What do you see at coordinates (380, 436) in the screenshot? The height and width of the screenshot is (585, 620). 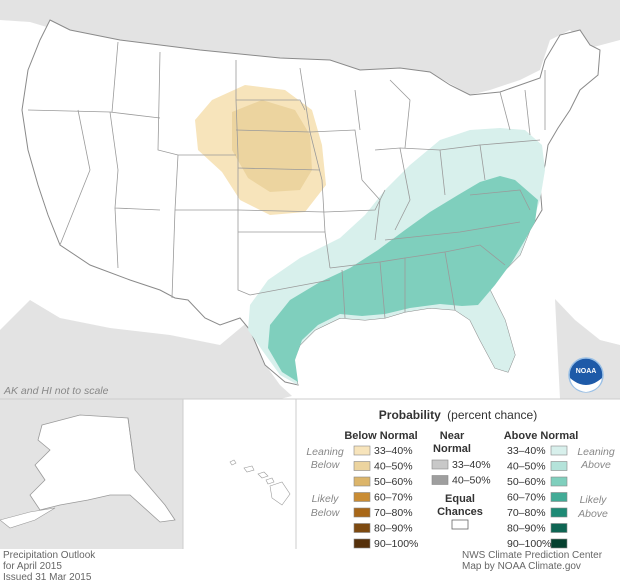 I see `below-normal-header: Below Normal` at bounding box center [380, 436].